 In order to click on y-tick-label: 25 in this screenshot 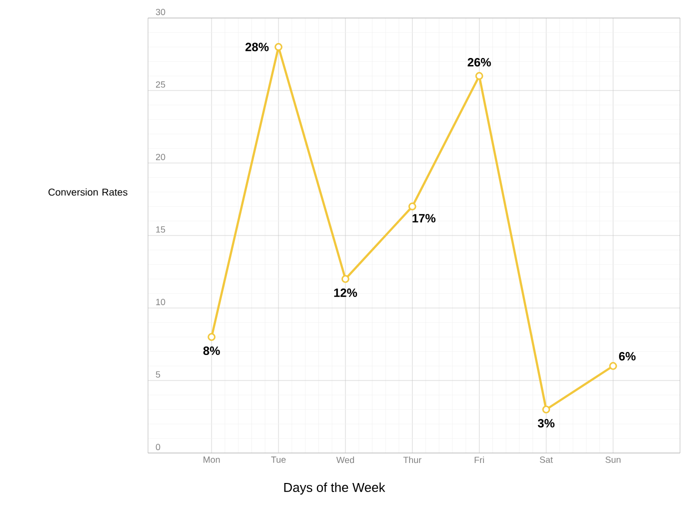, I will do `click(161, 84)`.